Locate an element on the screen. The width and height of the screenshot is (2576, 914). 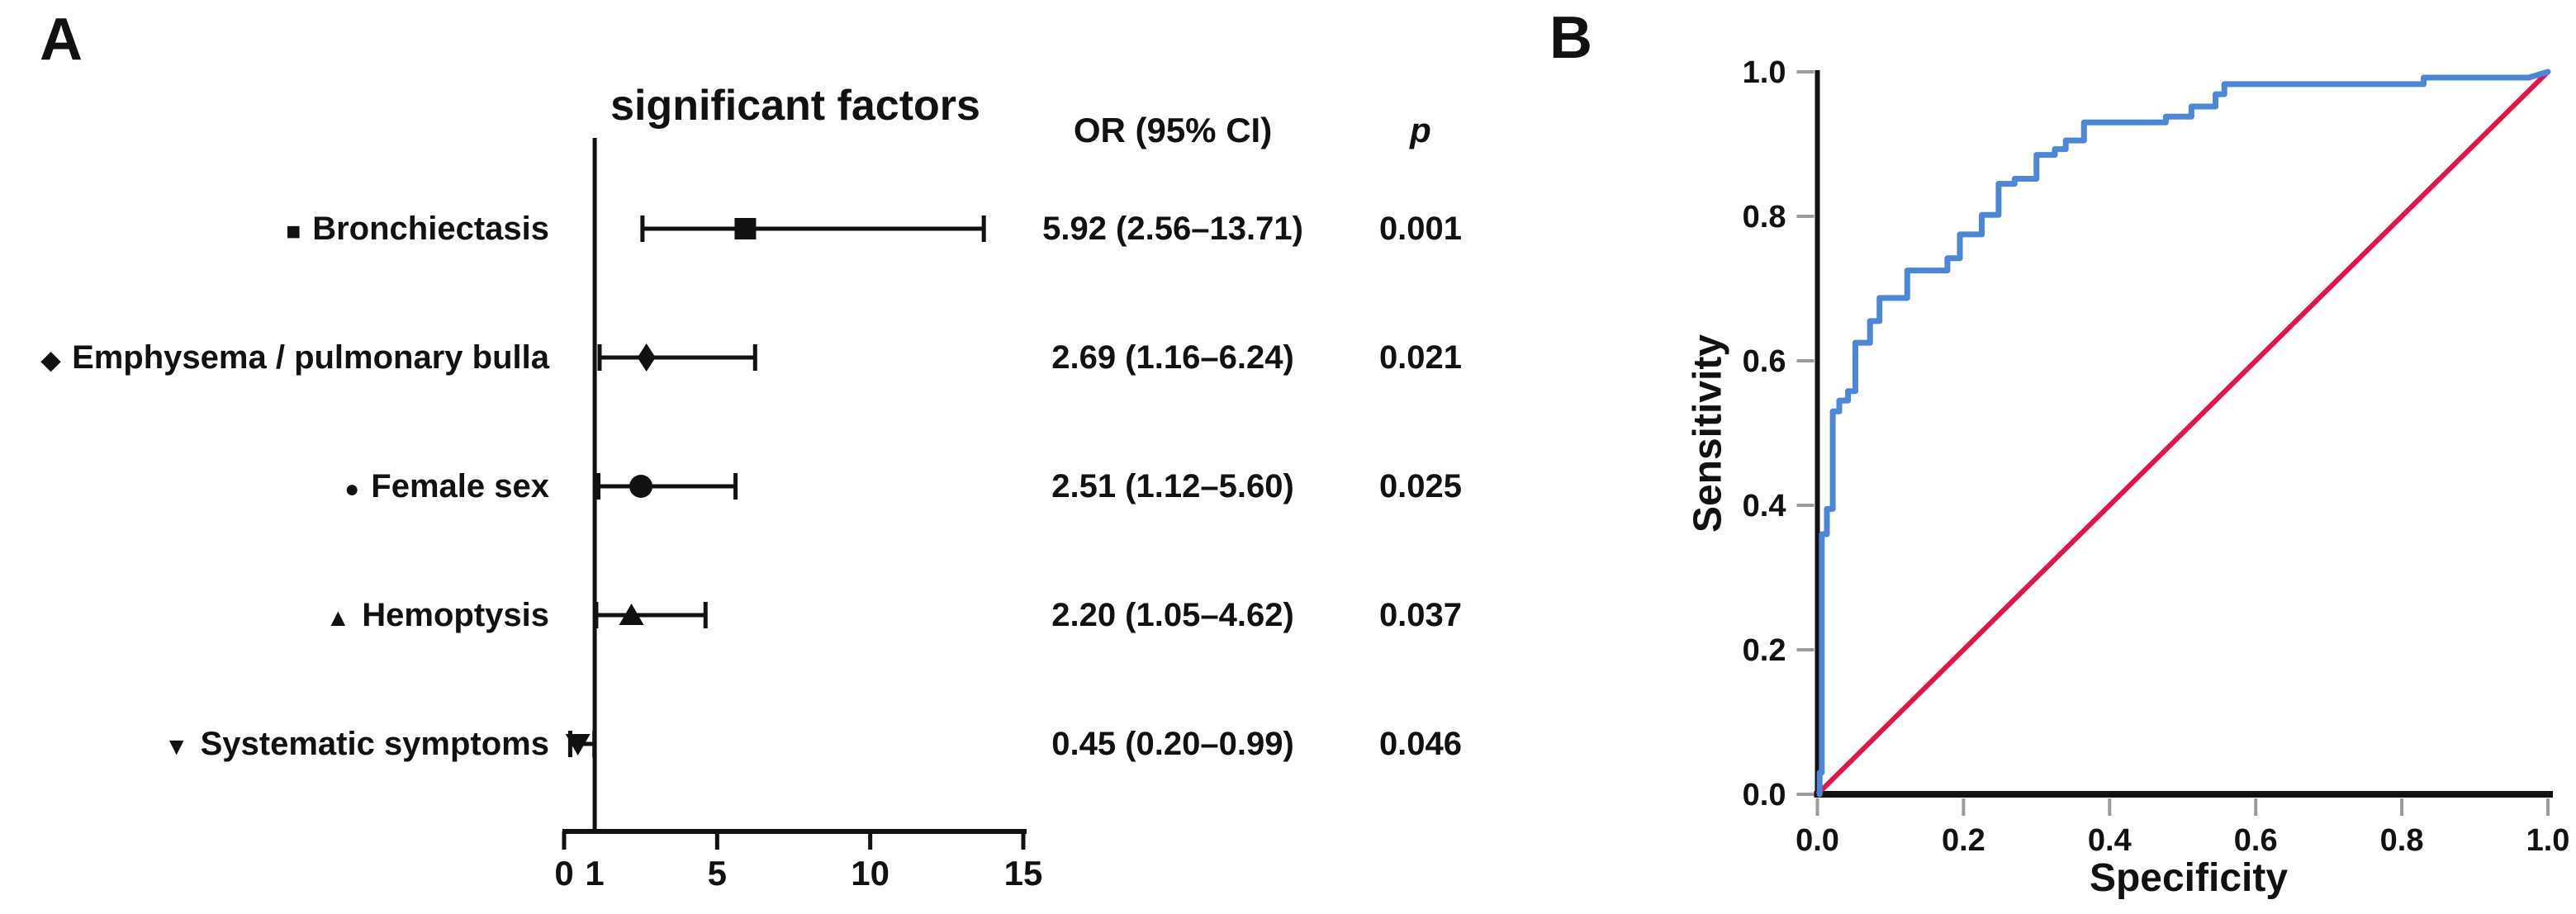
or-ci-value: 5.92 (2.56–13.71) is located at coordinates (1172, 229).